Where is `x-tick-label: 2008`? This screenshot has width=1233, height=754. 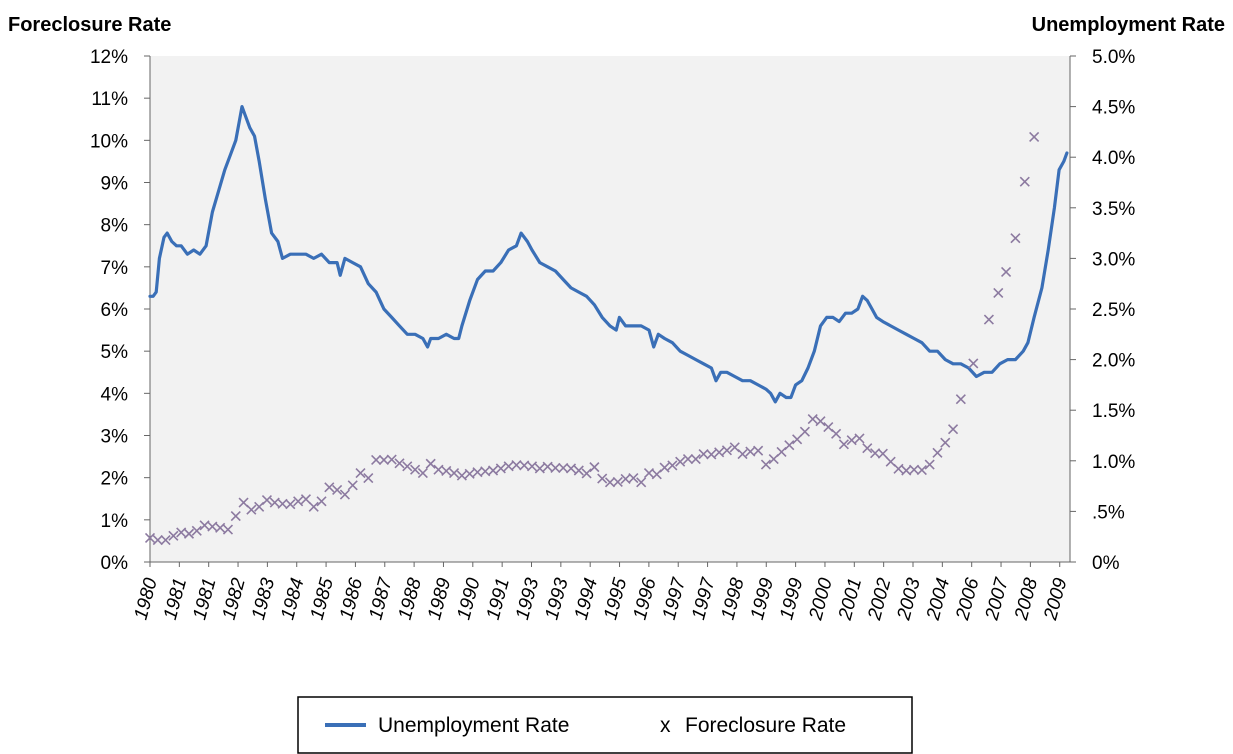
x-tick-label: 2008 is located at coordinates (1027, 599).